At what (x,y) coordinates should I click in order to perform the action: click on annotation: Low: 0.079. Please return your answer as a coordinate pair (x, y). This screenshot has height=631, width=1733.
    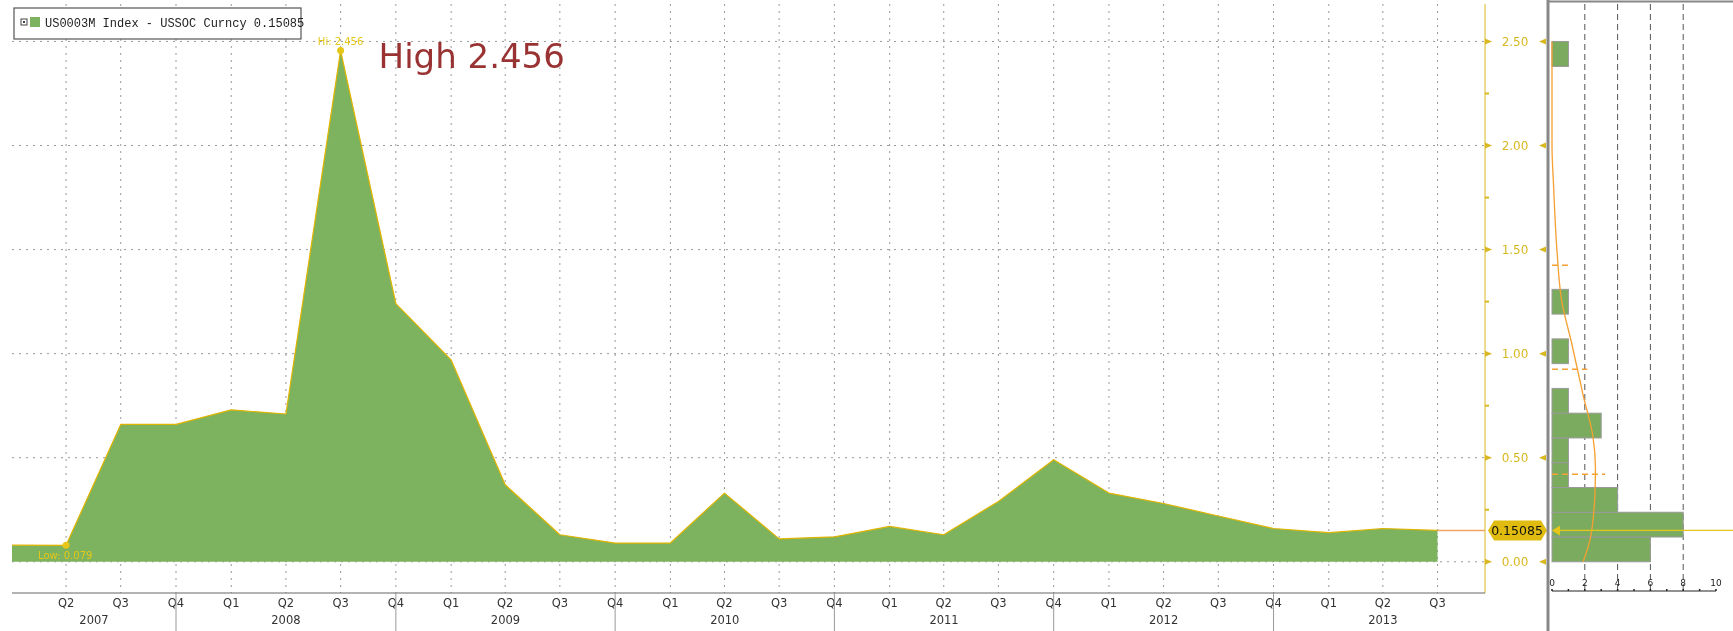
    Looking at the image, I should click on (65, 556).